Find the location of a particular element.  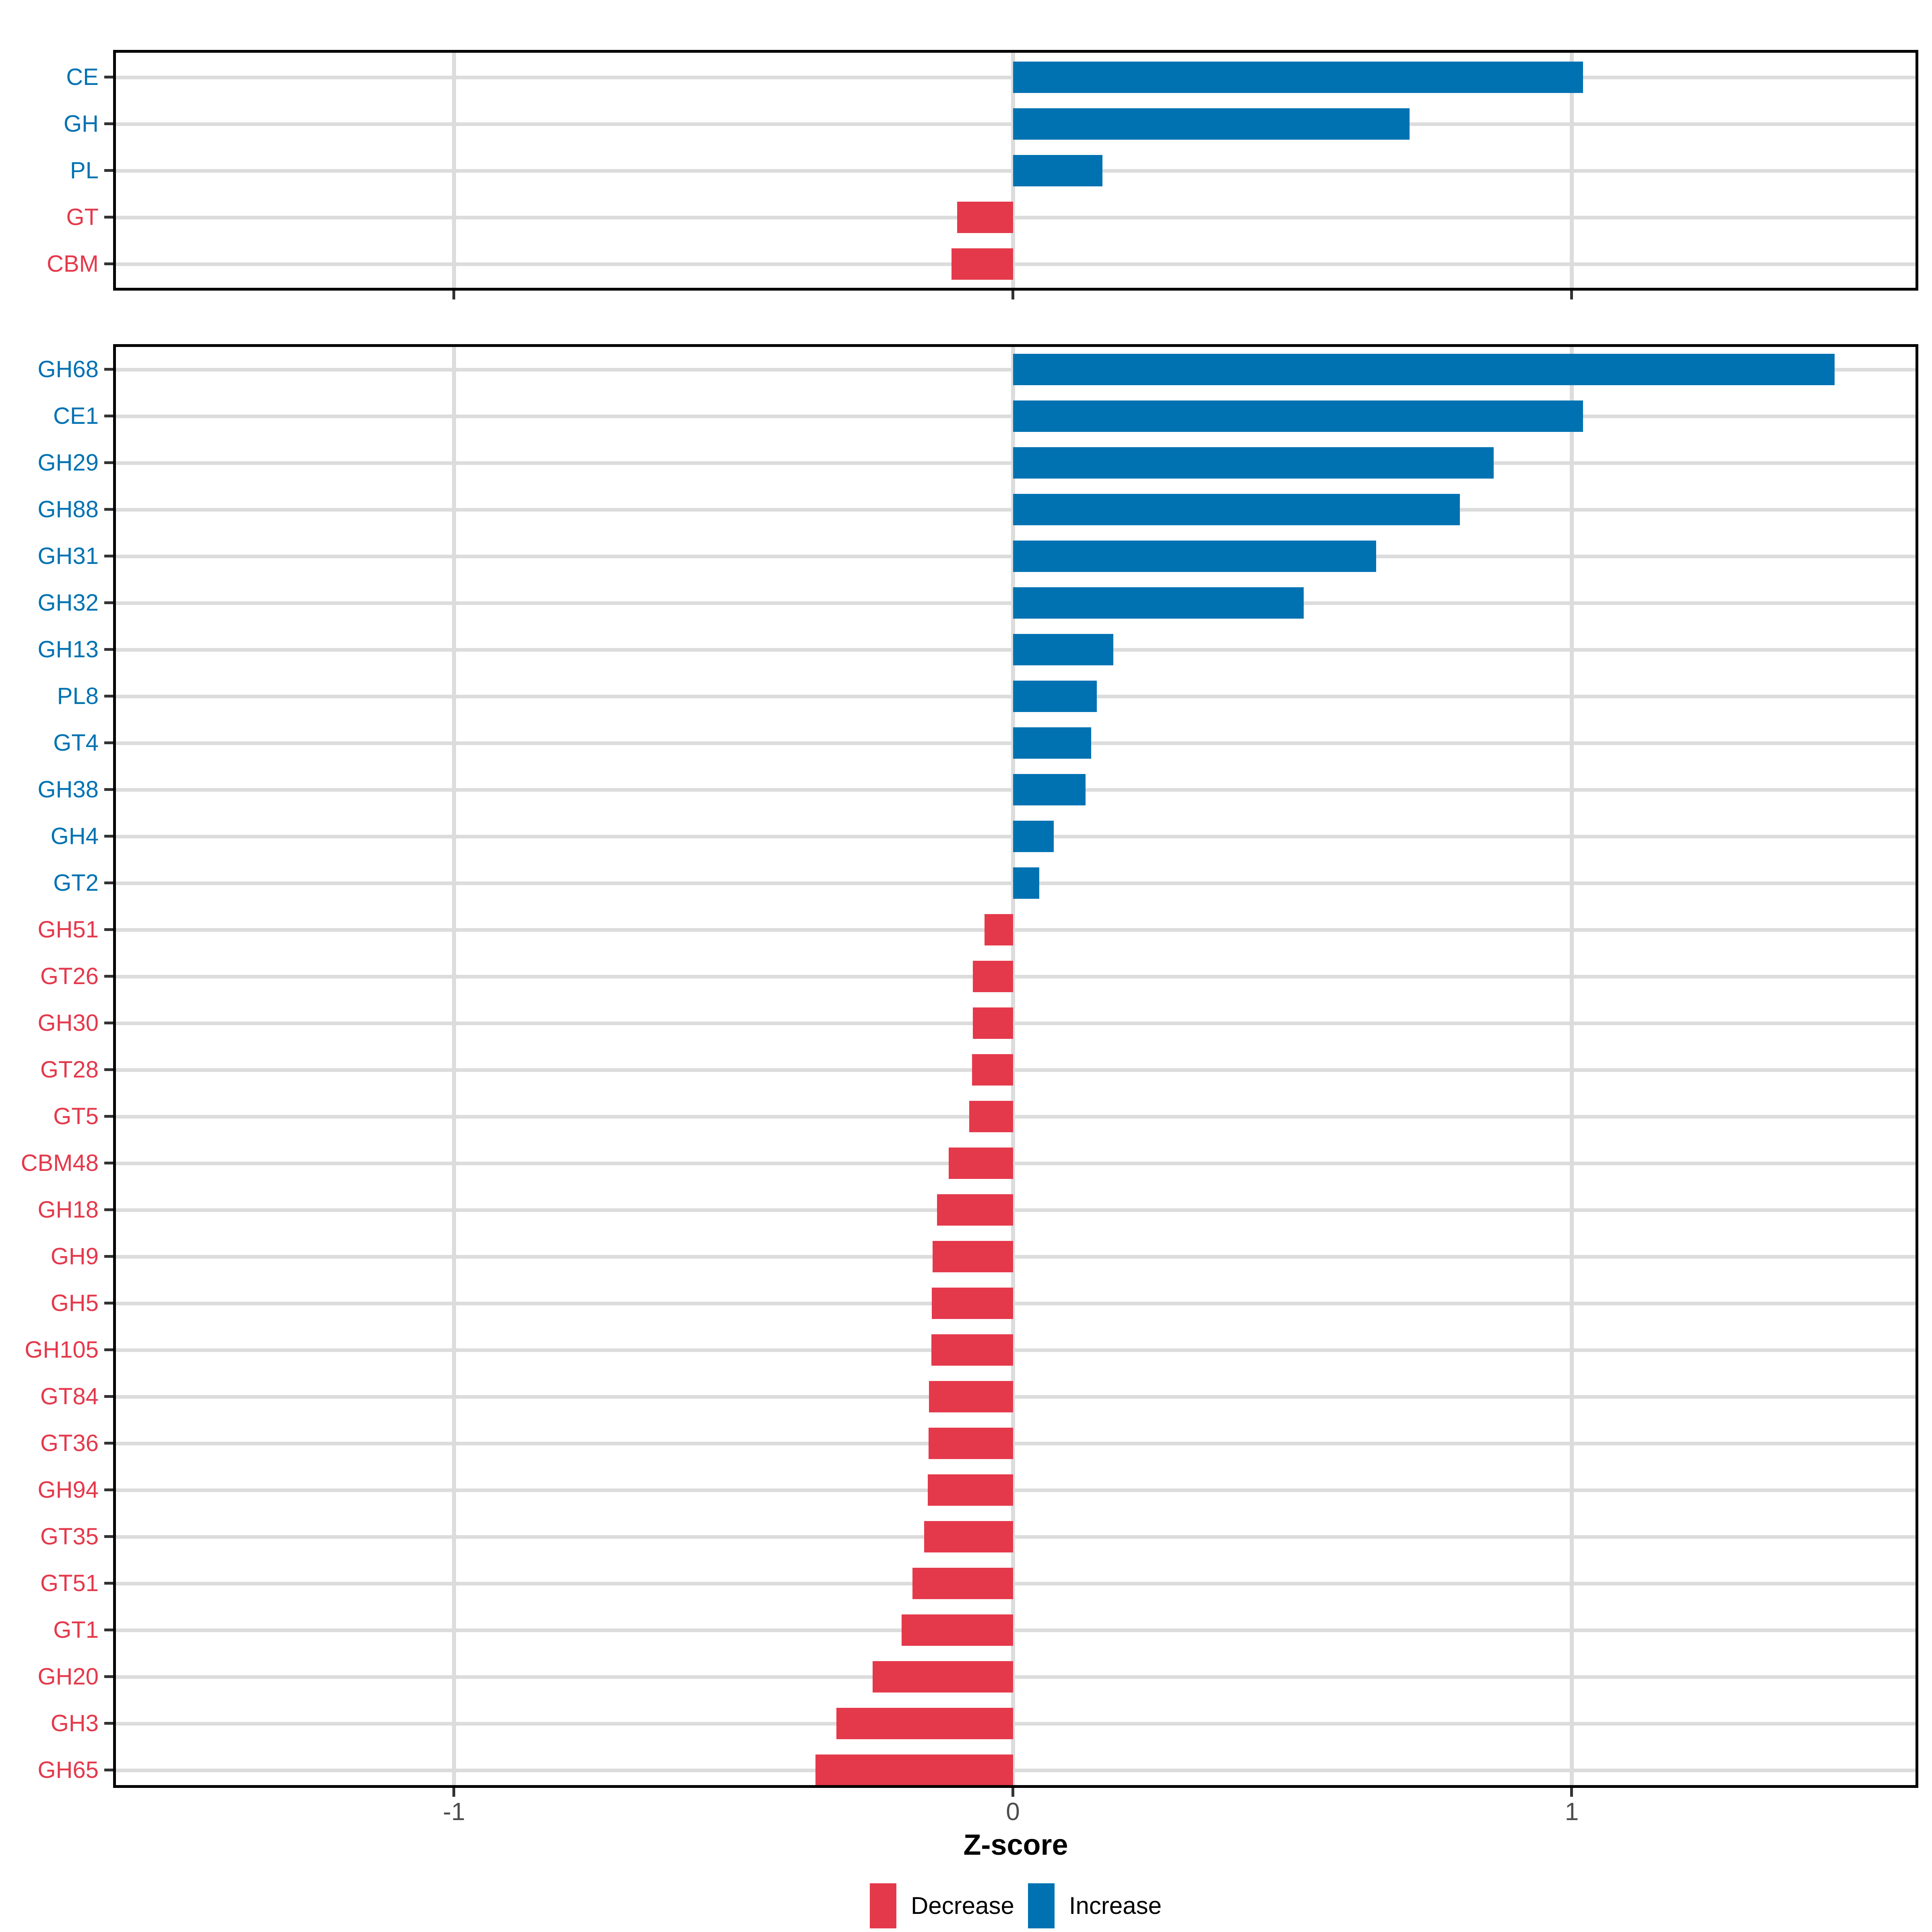

y-axis-label-GH65: GH65 is located at coordinates (68, 1770).